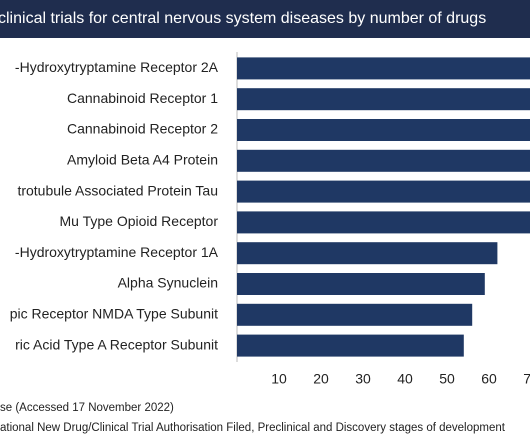 This screenshot has height=442, width=530. Describe the element at coordinates (117, 67) in the screenshot. I see `y-tick-label: -Hydroxytryptamine Receptor 2A` at that location.